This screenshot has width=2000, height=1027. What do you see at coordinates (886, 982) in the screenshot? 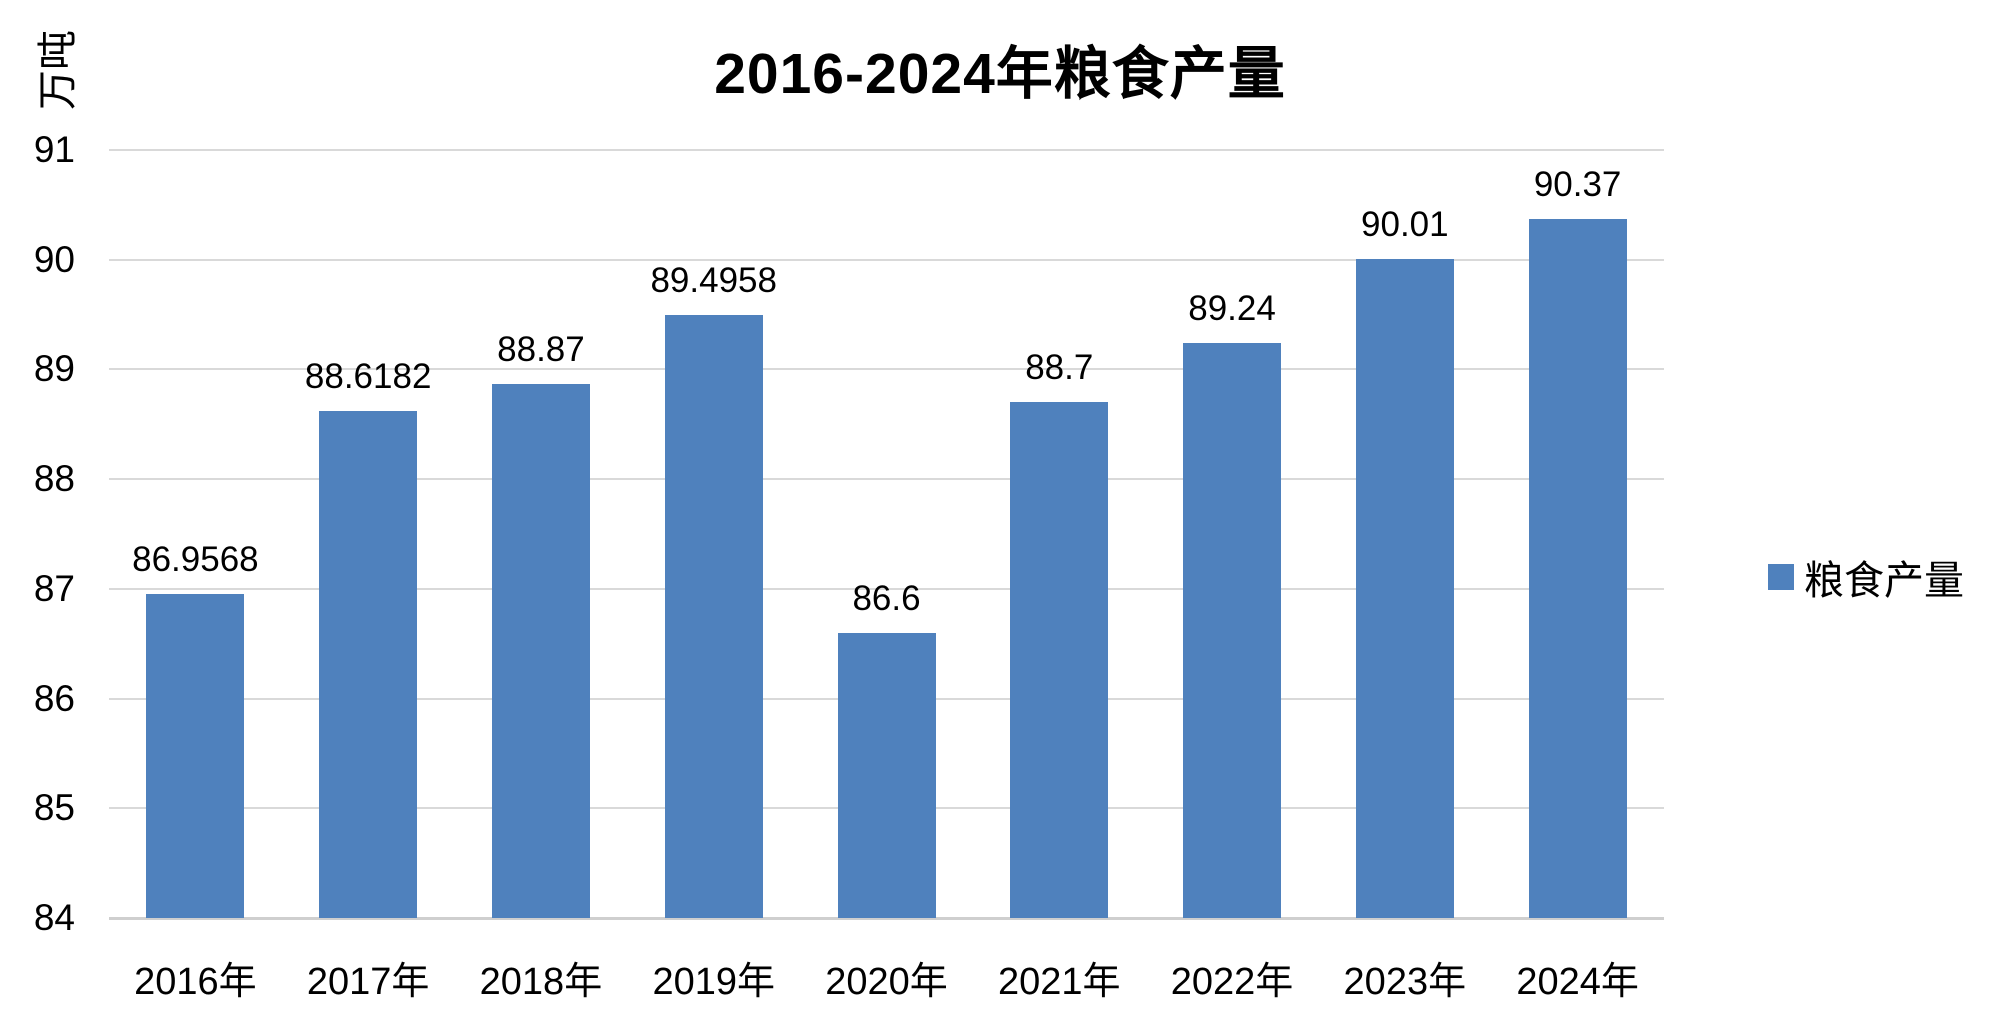
I see `x-tick-label: 2020年` at bounding box center [886, 982].